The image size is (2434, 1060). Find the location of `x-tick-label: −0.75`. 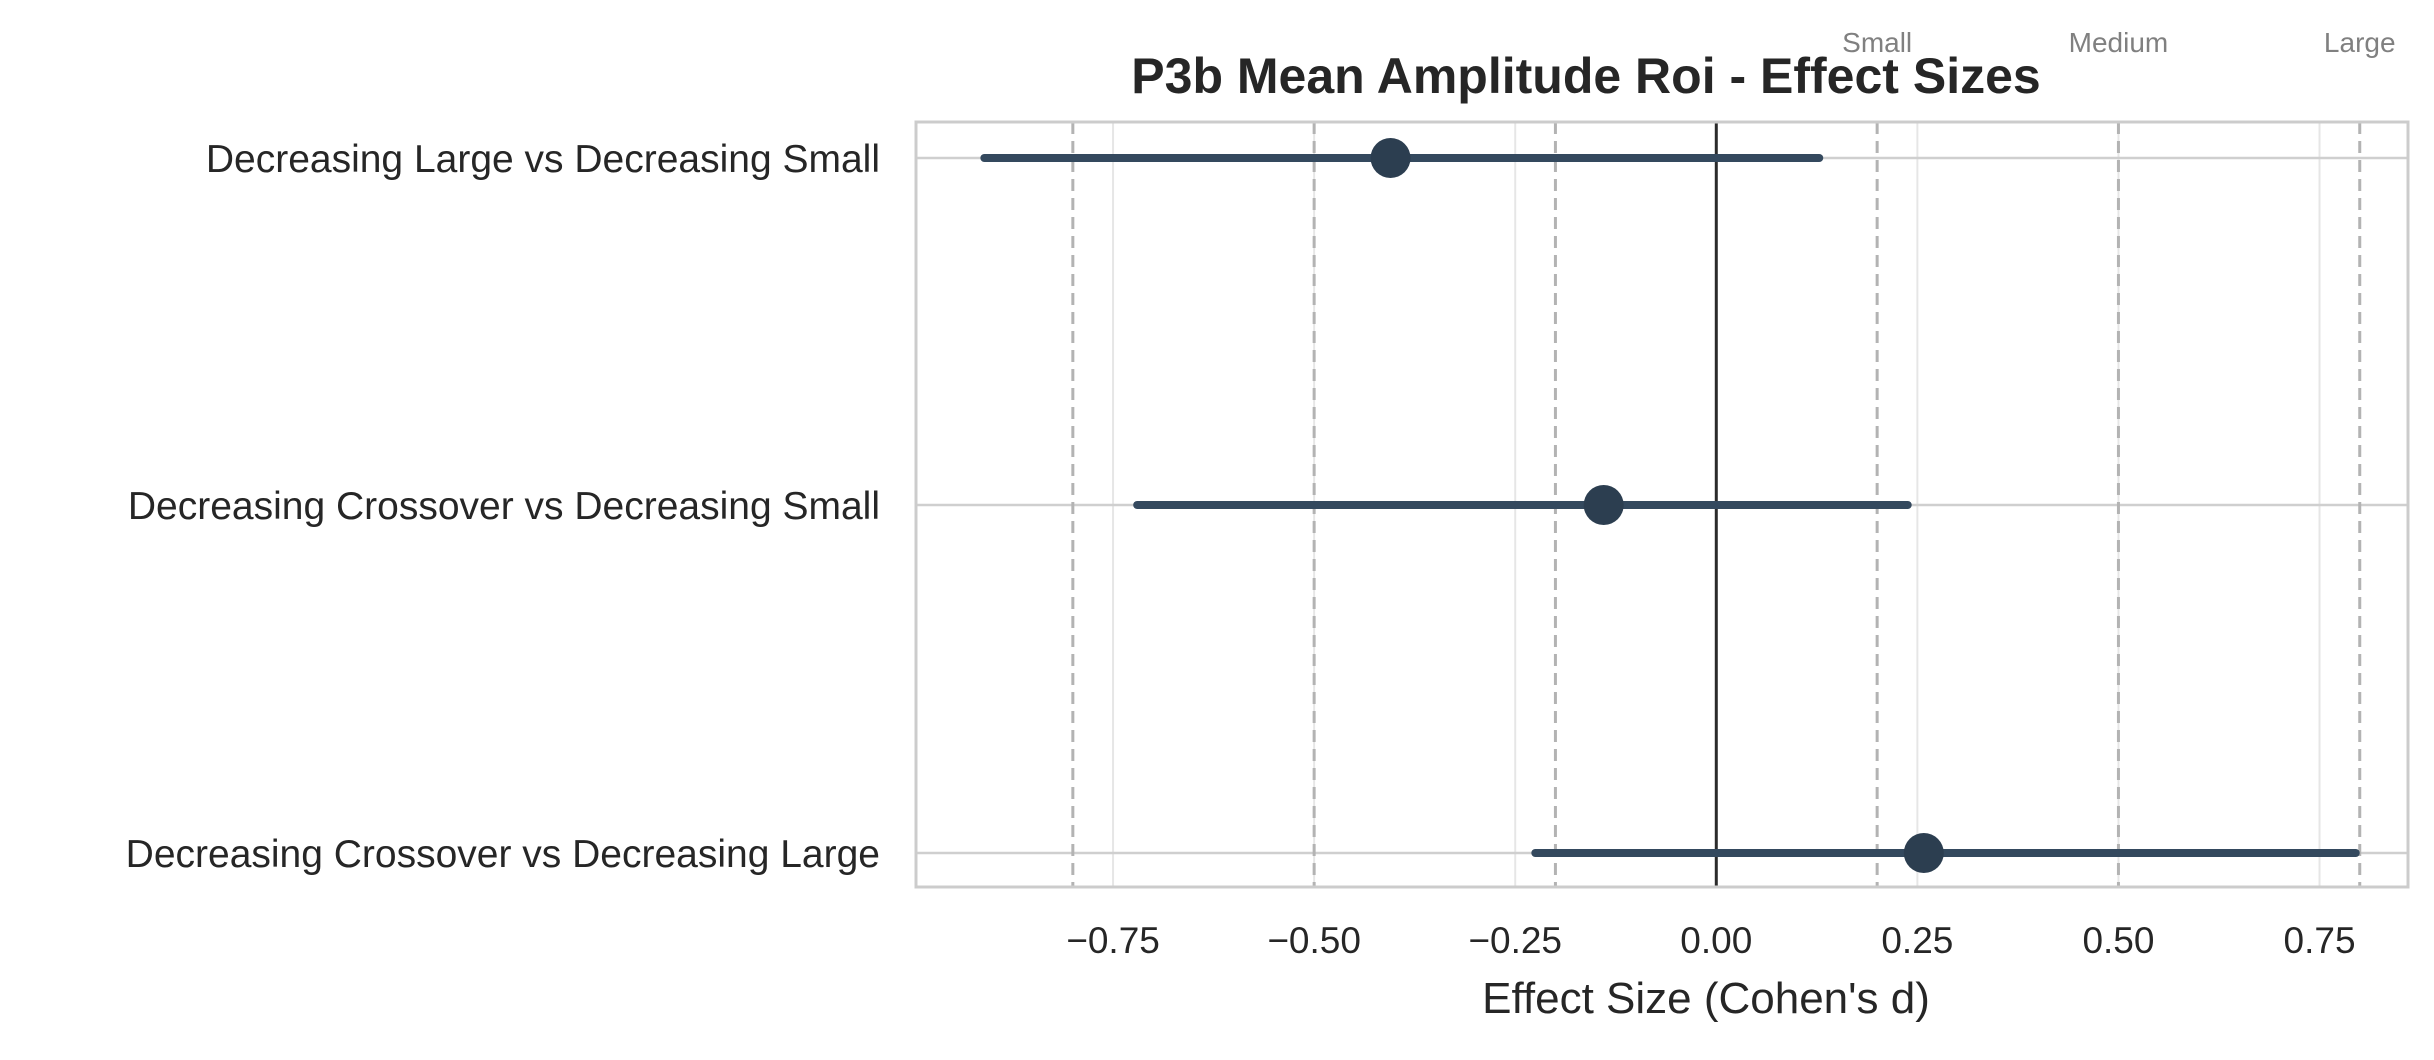

x-tick-label: −0.75 is located at coordinates (1113, 940).